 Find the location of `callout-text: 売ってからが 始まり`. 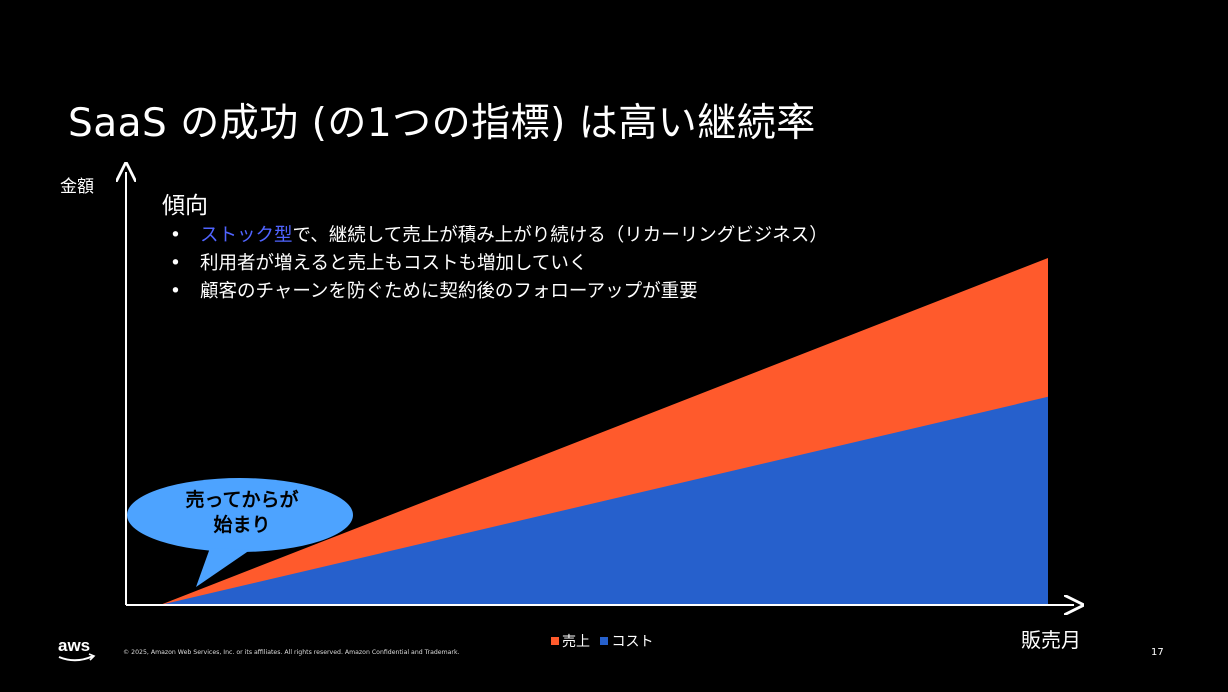

callout-text: 売ってからが 始まり is located at coordinates (242, 513).